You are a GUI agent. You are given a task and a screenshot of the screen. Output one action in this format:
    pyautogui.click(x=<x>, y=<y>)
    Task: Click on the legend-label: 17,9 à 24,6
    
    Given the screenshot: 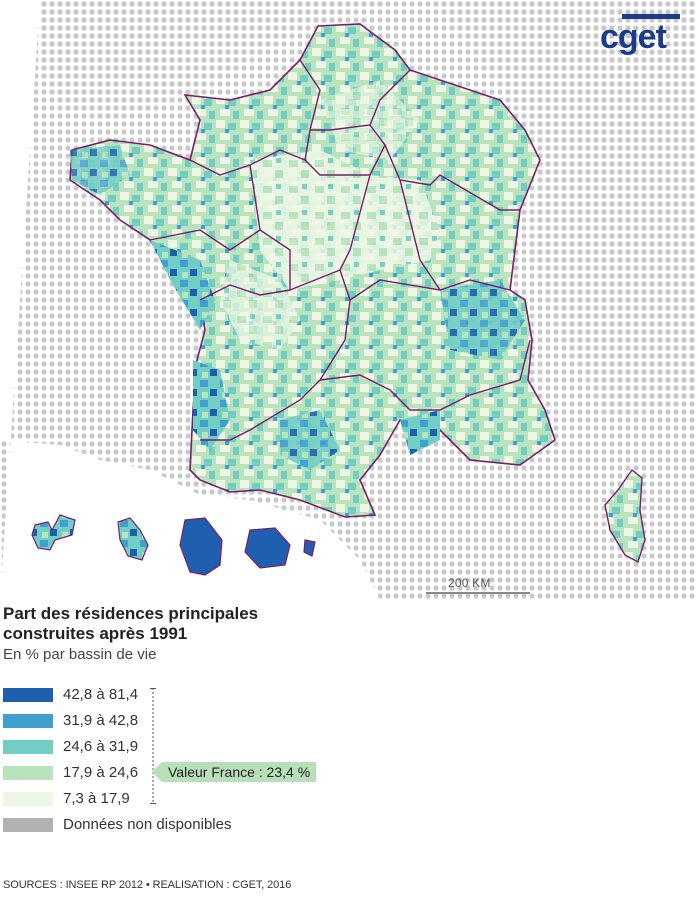 What is the action you would take?
    pyautogui.click(x=101, y=772)
    